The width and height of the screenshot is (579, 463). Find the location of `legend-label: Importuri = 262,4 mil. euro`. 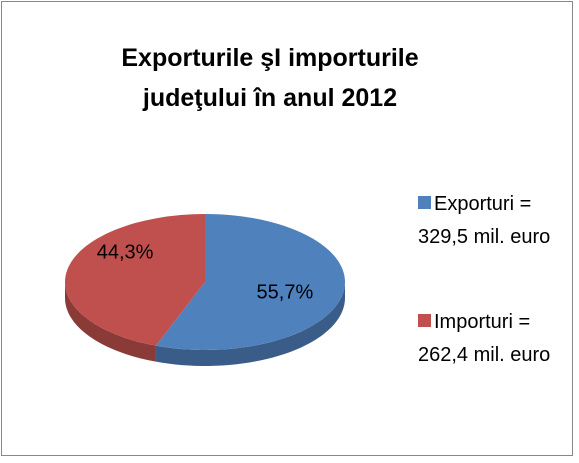

legend-label: Importuri = 262,4 mil. euro is located at coordinates (484, 338).